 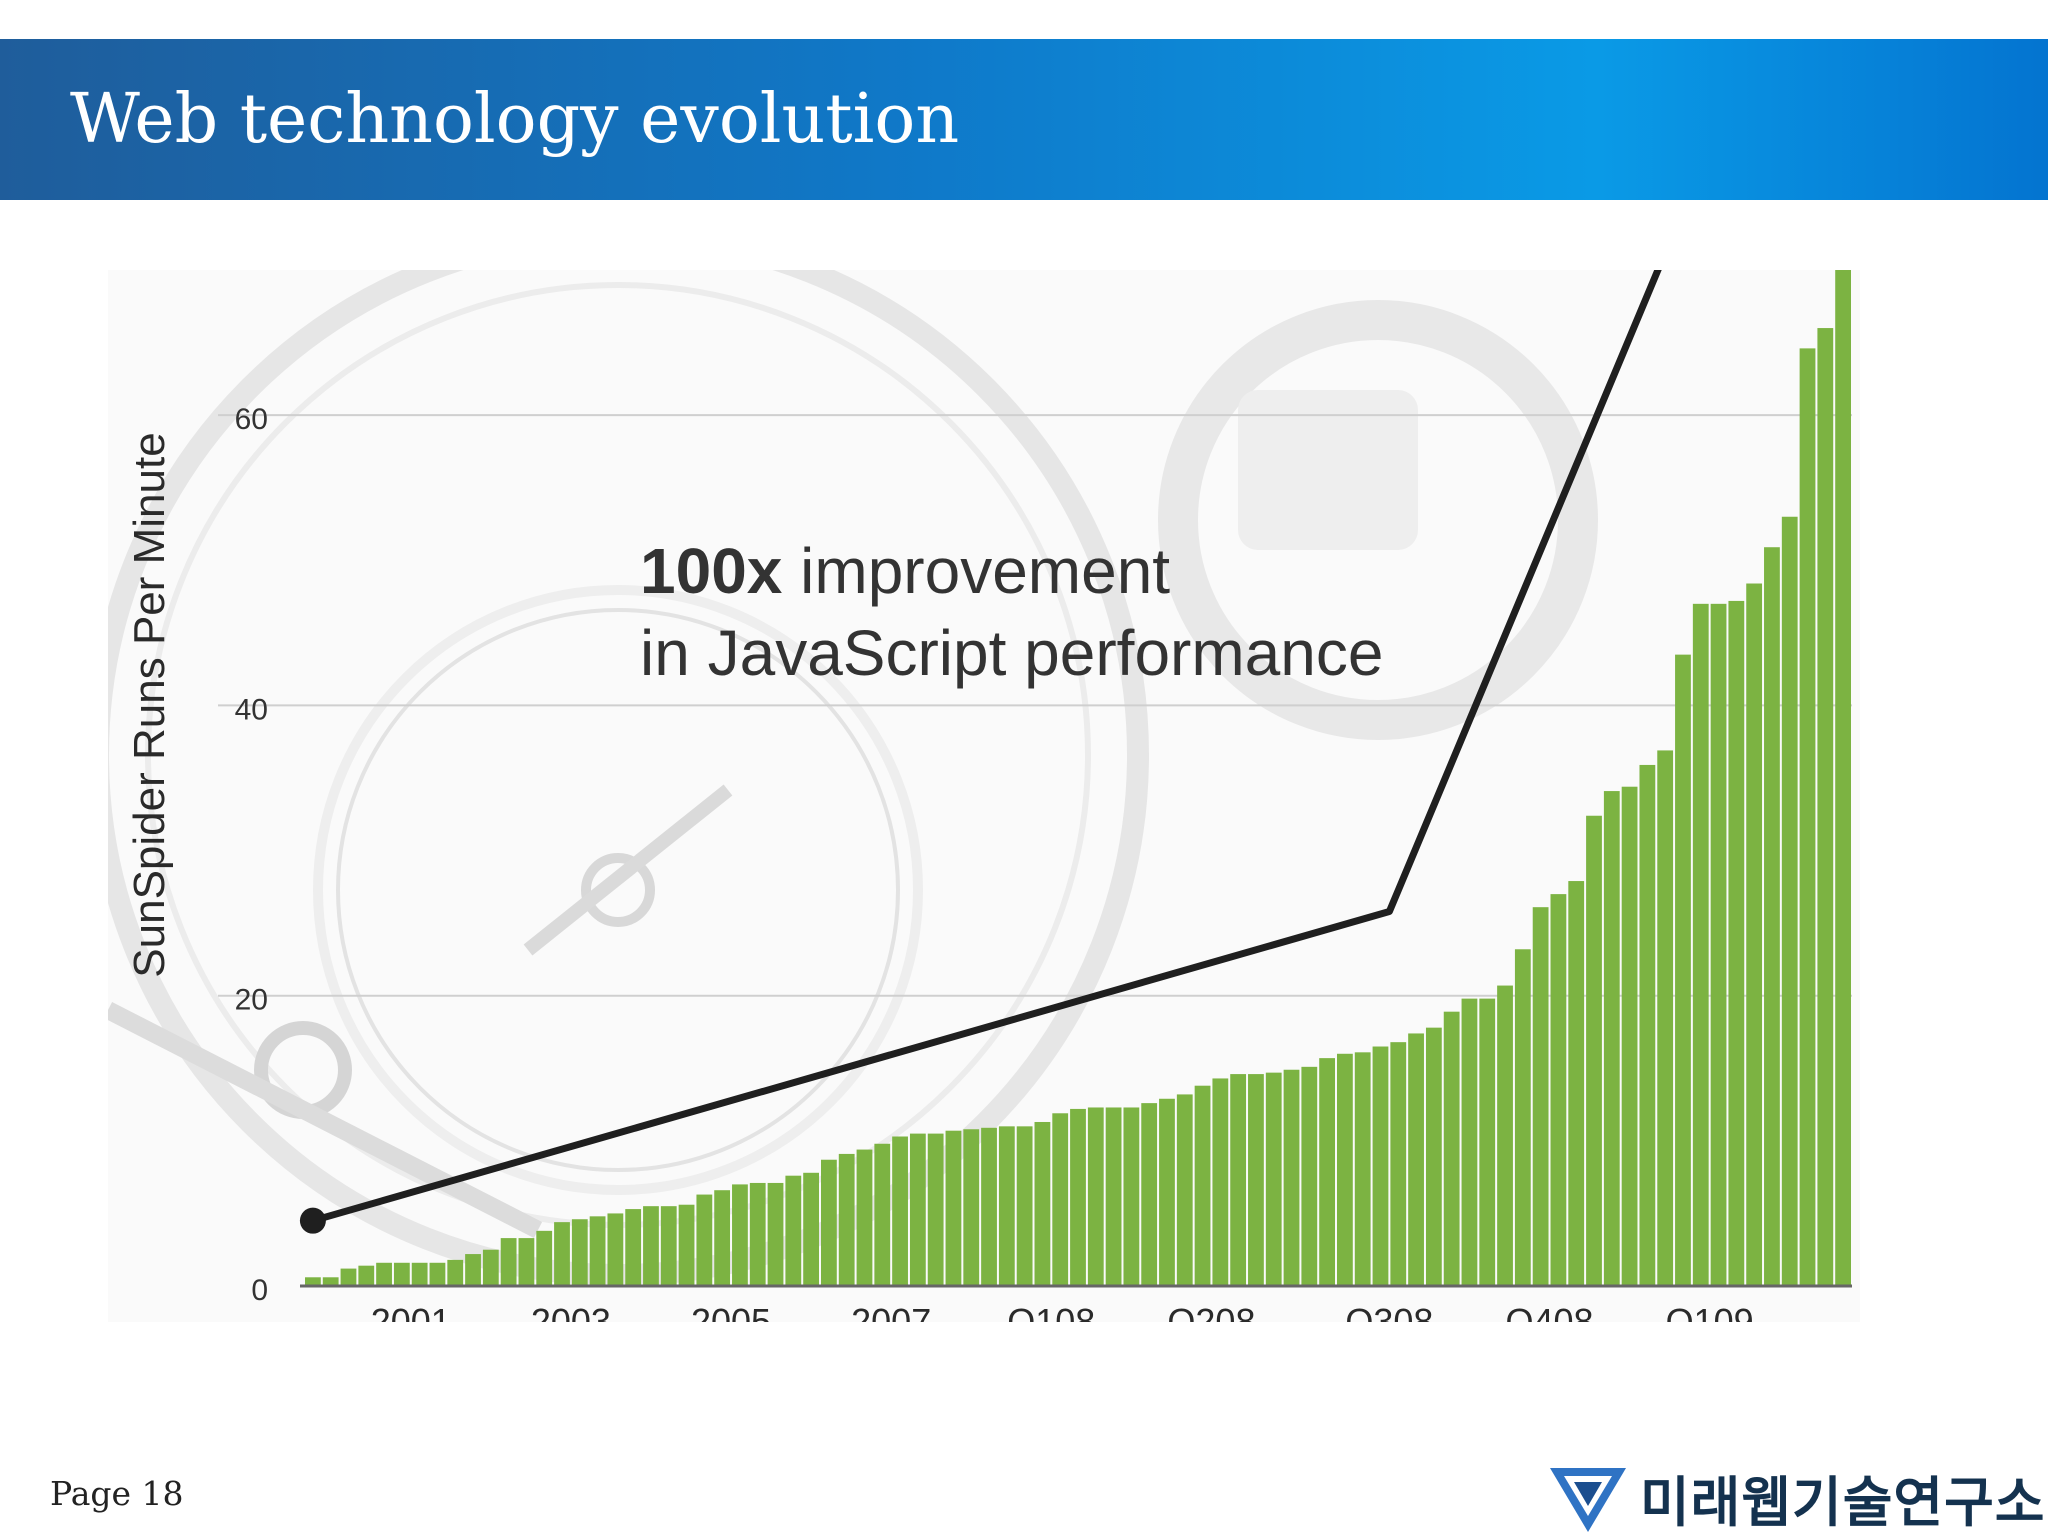 I want to click on x-tick-label: 2005, so click(x=731, y=1311).